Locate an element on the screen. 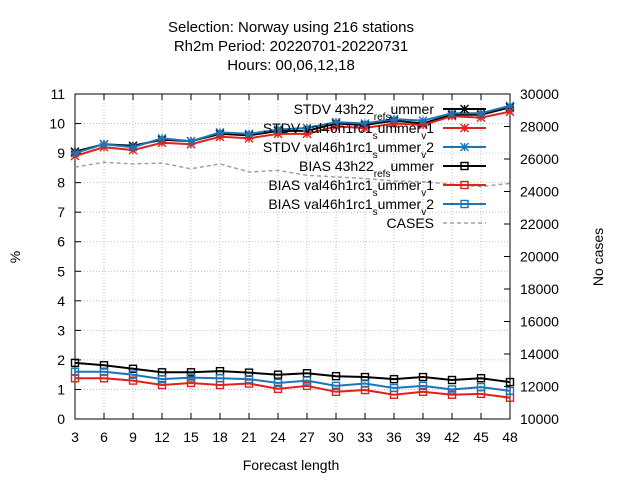 This screenshot has height=480, width=640. y2-tick-label: 30000 is located at coordinates (539, 94).